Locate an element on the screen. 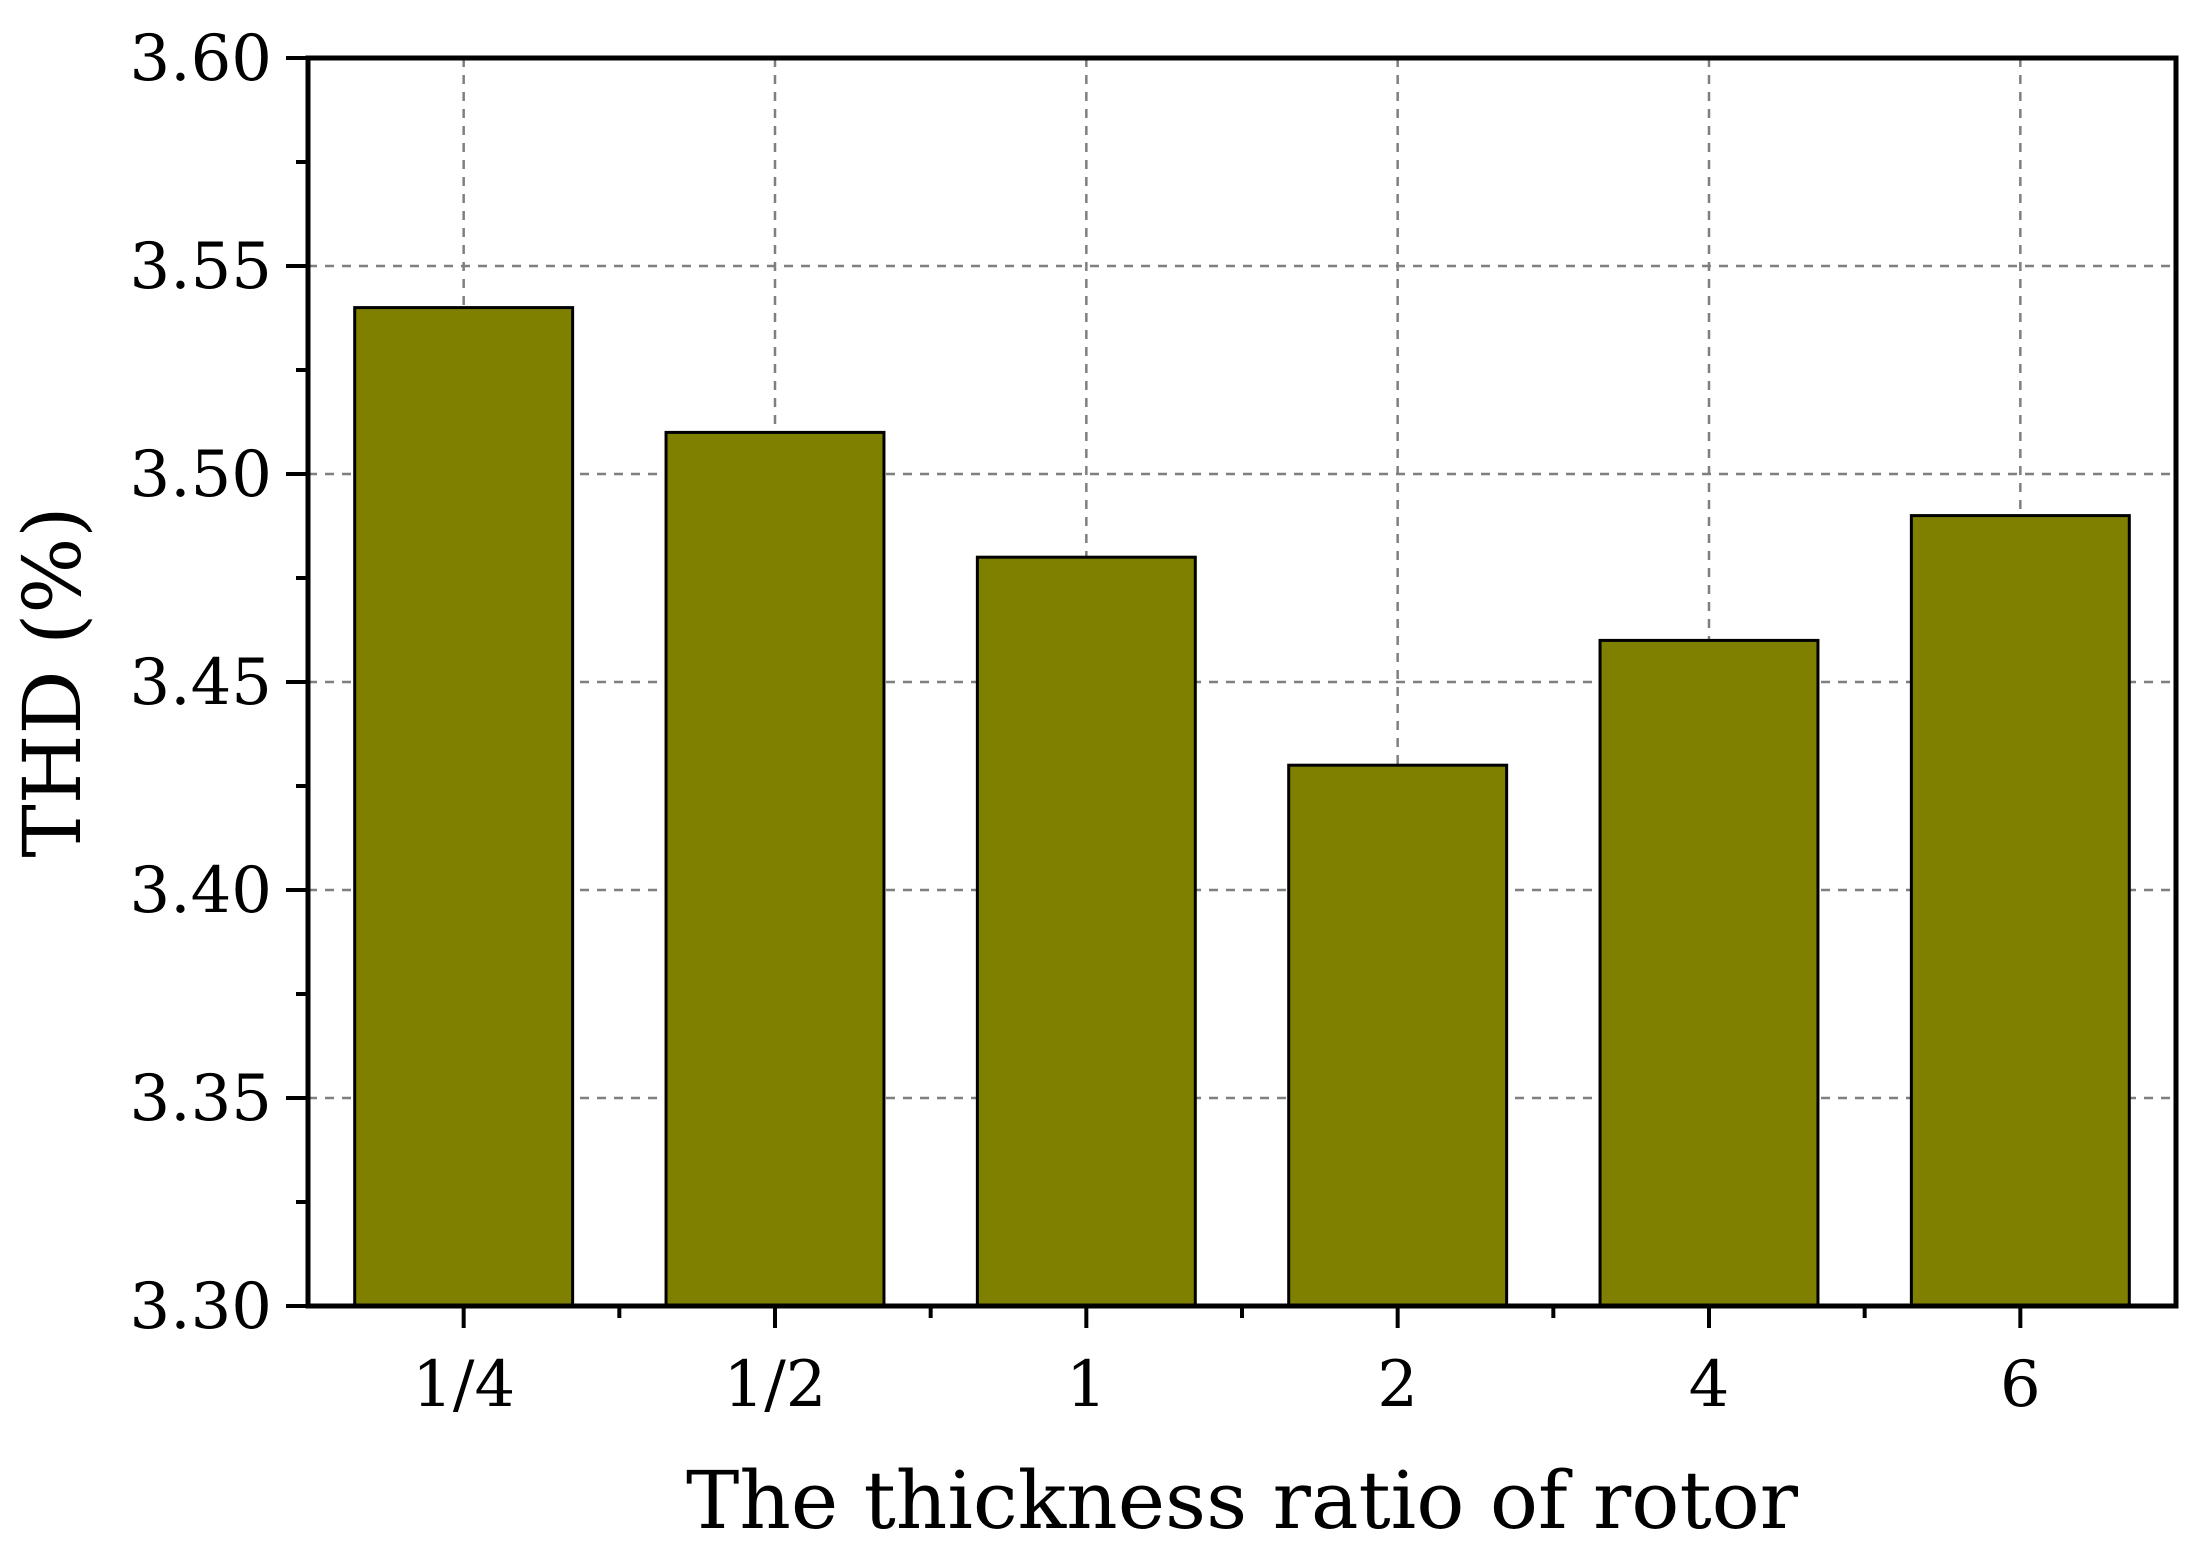 The width and height of the screenshot is (2191, 1548). x-tick-label: 1/2 is located at coordinates (775, 1385).